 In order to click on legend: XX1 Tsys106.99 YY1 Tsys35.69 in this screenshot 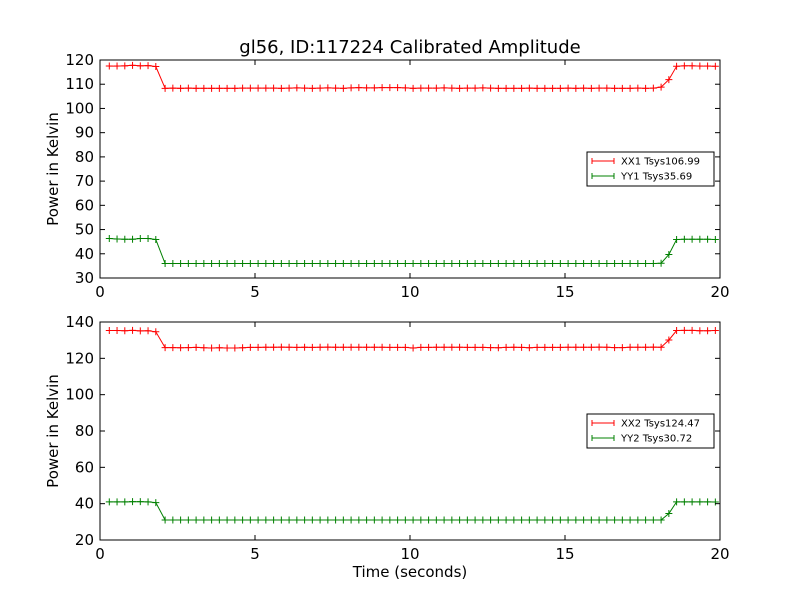, I will do `click(650, 169)`.